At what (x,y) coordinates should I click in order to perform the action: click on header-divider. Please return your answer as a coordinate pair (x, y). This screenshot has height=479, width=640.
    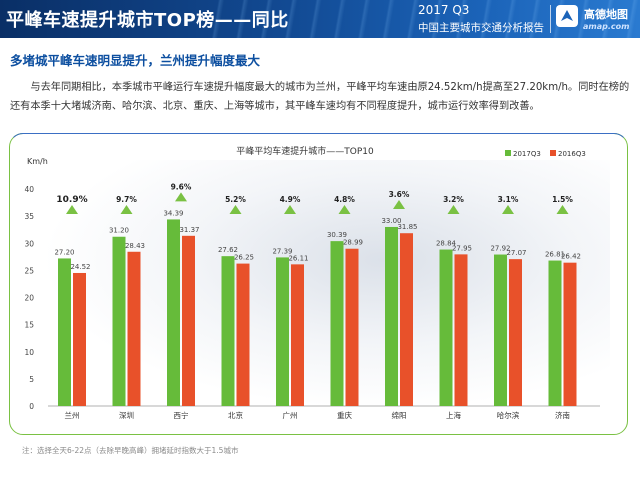
    Looking at the image, I should click on (550, 19).